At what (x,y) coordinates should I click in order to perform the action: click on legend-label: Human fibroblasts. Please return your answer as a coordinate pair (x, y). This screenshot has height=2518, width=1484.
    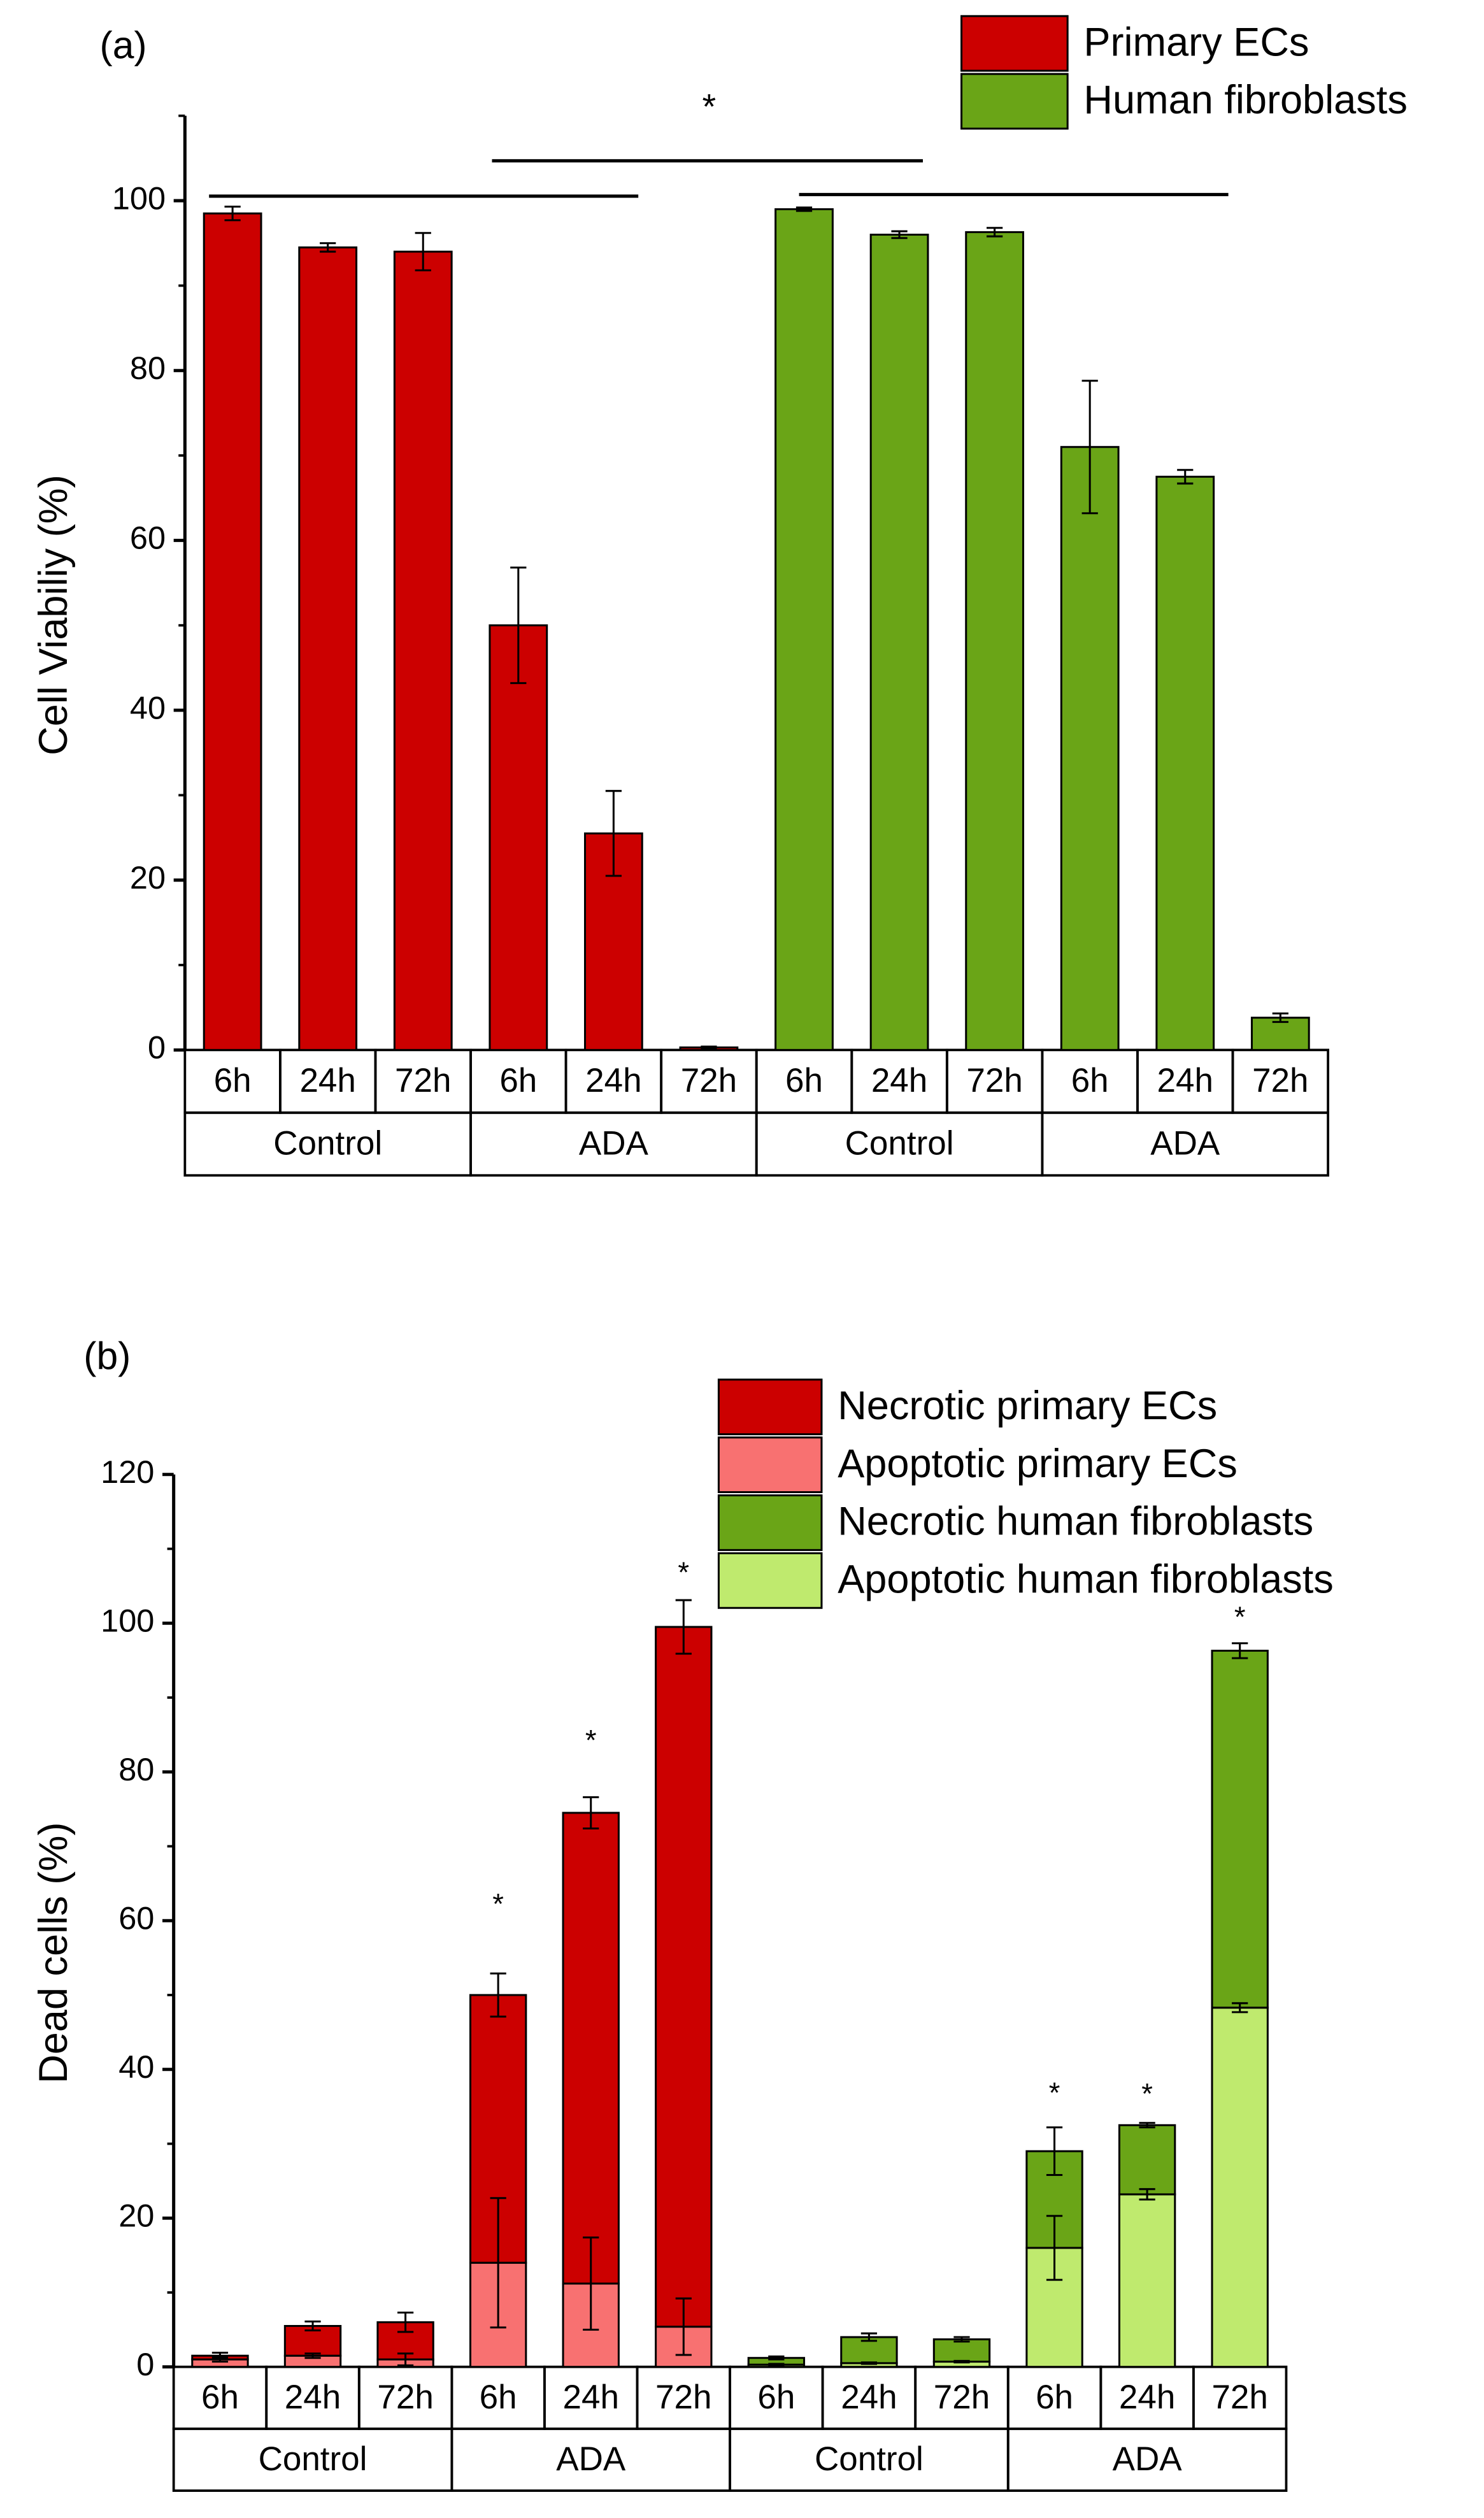
    Looking at the image, I should click on (1245, 100).